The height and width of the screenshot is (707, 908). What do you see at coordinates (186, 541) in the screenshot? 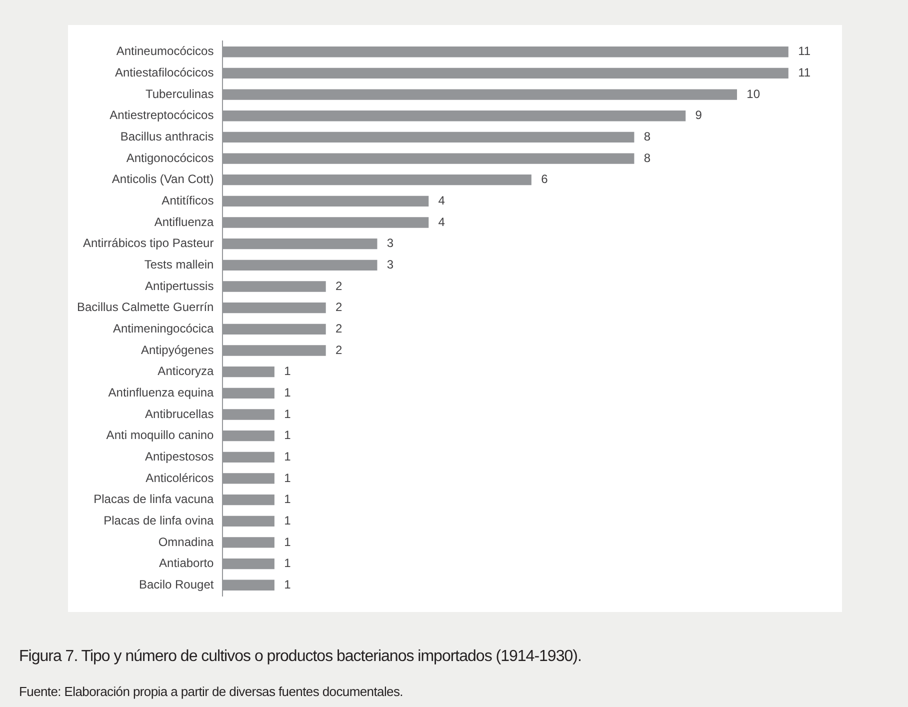
I see `y-tick-label: Omnadina` at bounding box center [186, 541].